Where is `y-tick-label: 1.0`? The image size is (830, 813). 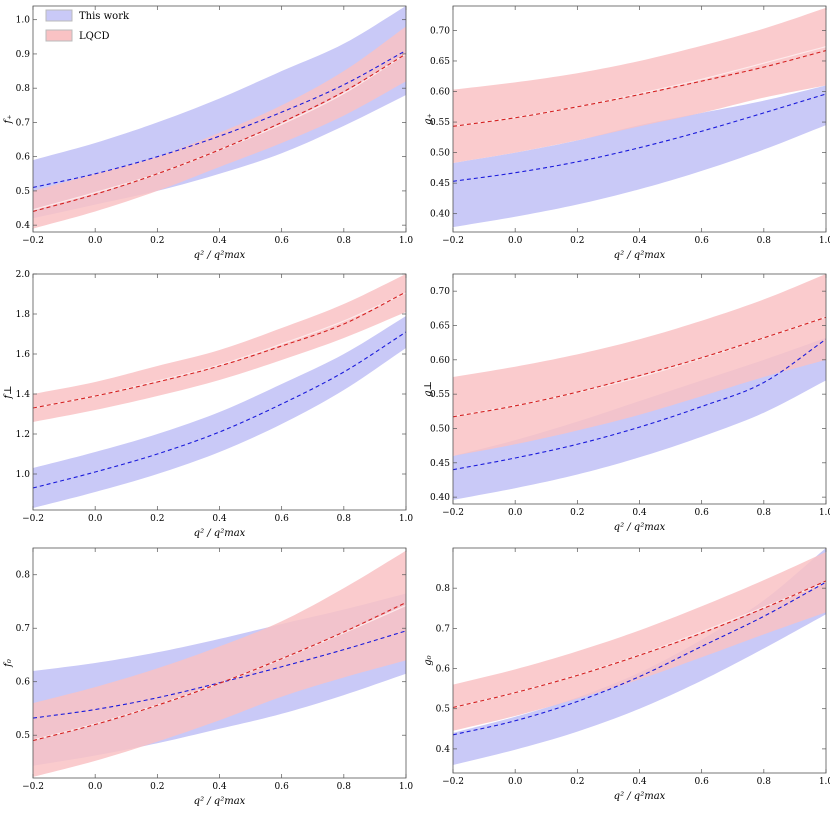
y-tick-label: 1.0 is located at coordinates (23, 21).